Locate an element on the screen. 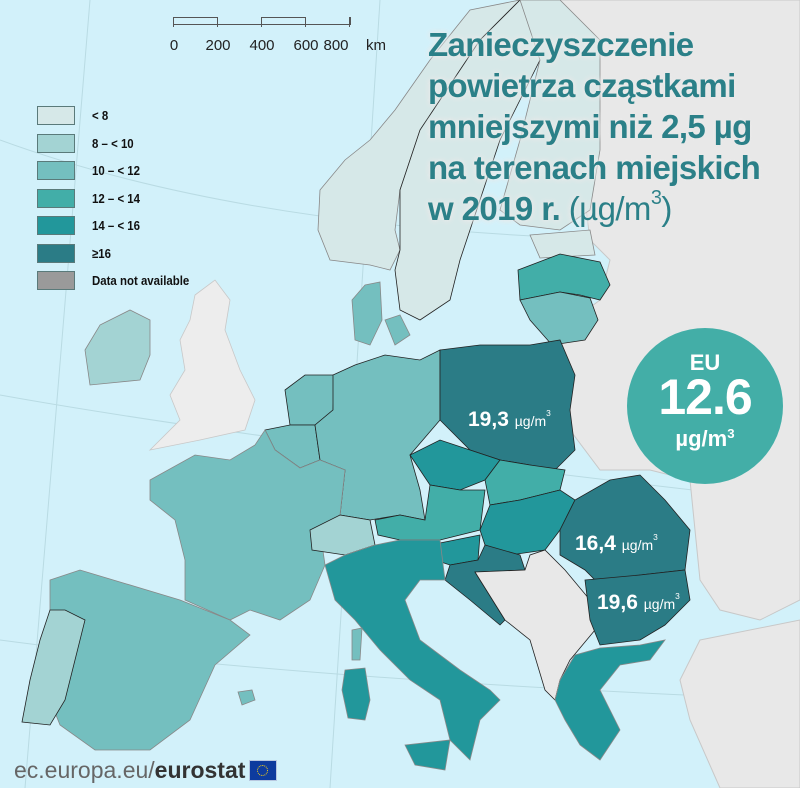 This screenshot has height=788, width=800. land-turkey is located at coordinates (739, 703).